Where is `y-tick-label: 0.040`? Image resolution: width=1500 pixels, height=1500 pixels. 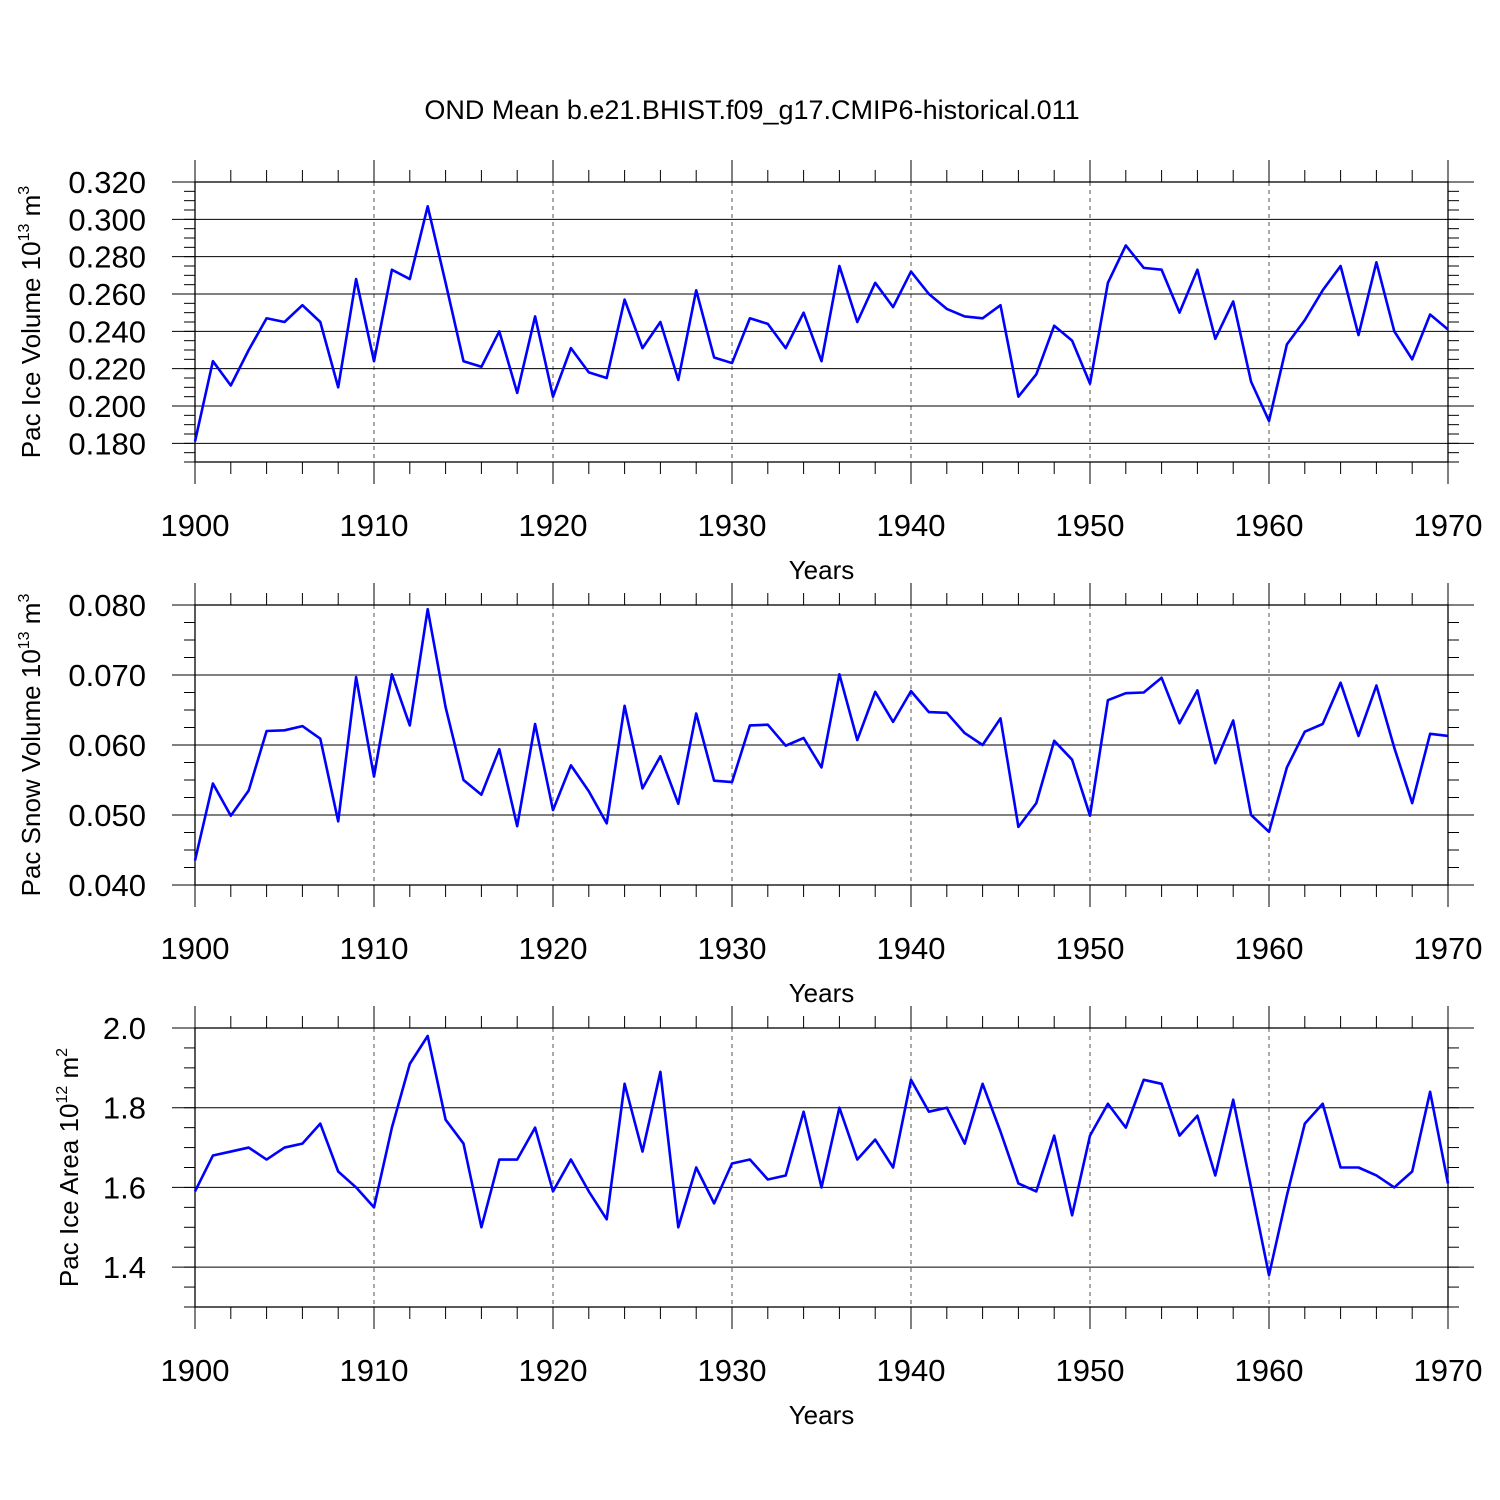
y-tick-label: 0.040 is located at coordinates (107, 885).